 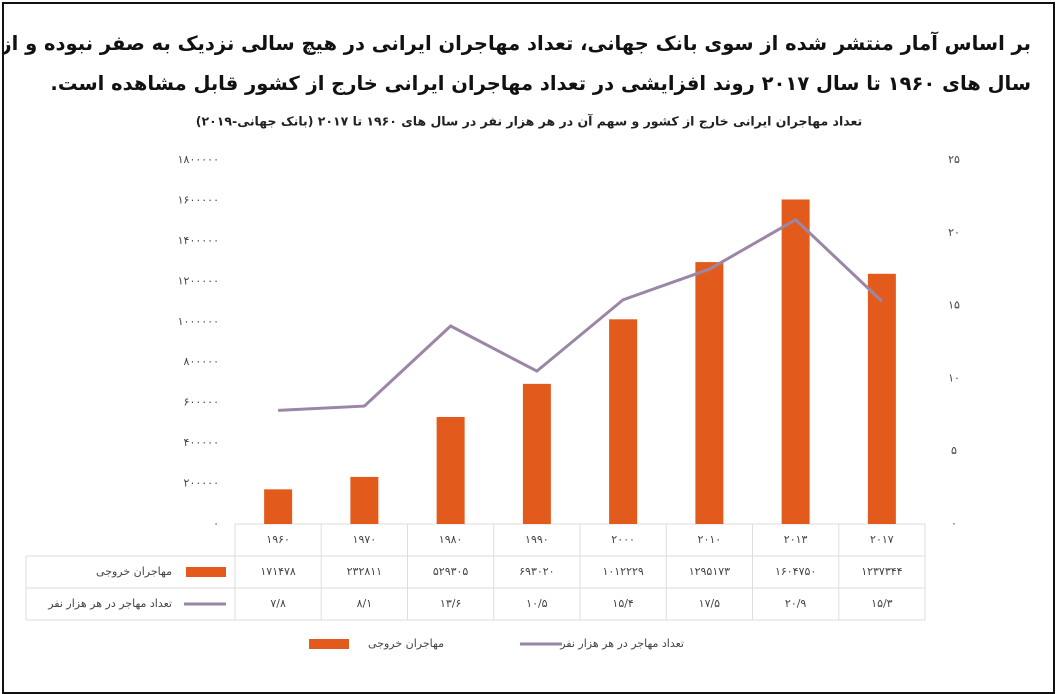 What do you see at coordinates (198, 321) in the screenshot?
I see `y-tick-label: ۱۰۰۰۰۰۰` at bounding box center [198, 321].